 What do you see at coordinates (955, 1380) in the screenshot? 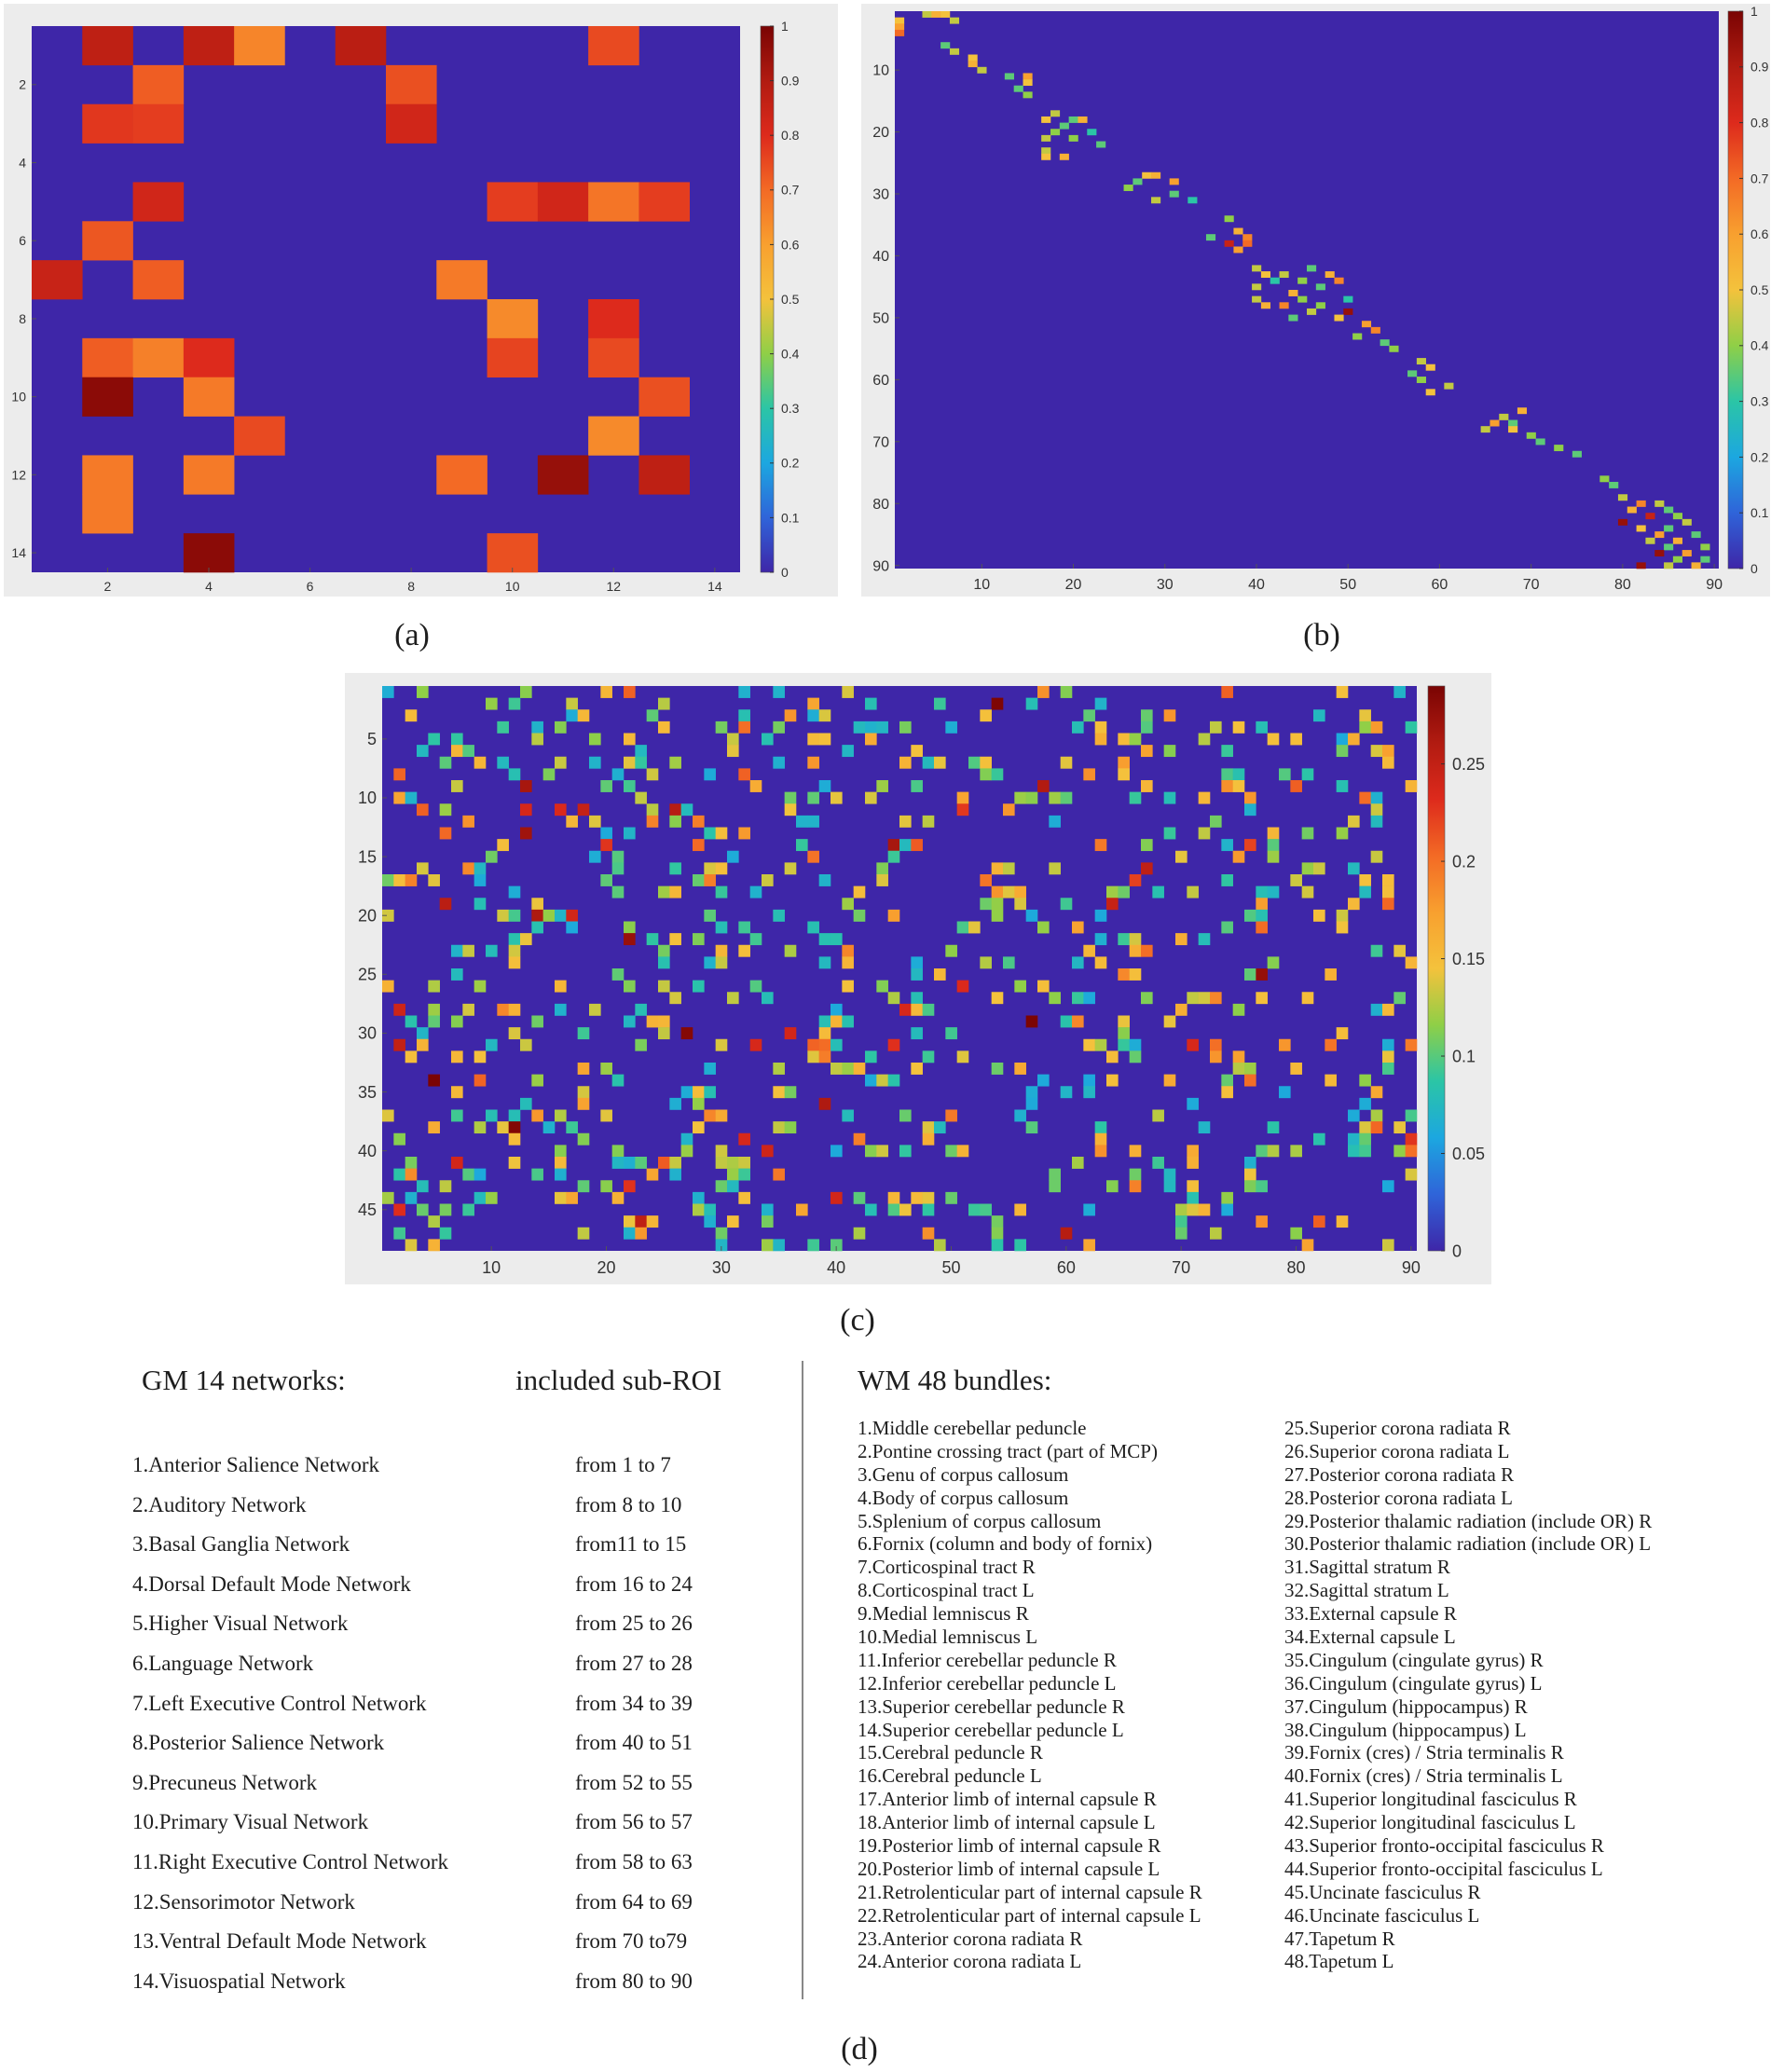
I see `wm-title: WM 48 bundles:` at bounding box center [955, 1380].